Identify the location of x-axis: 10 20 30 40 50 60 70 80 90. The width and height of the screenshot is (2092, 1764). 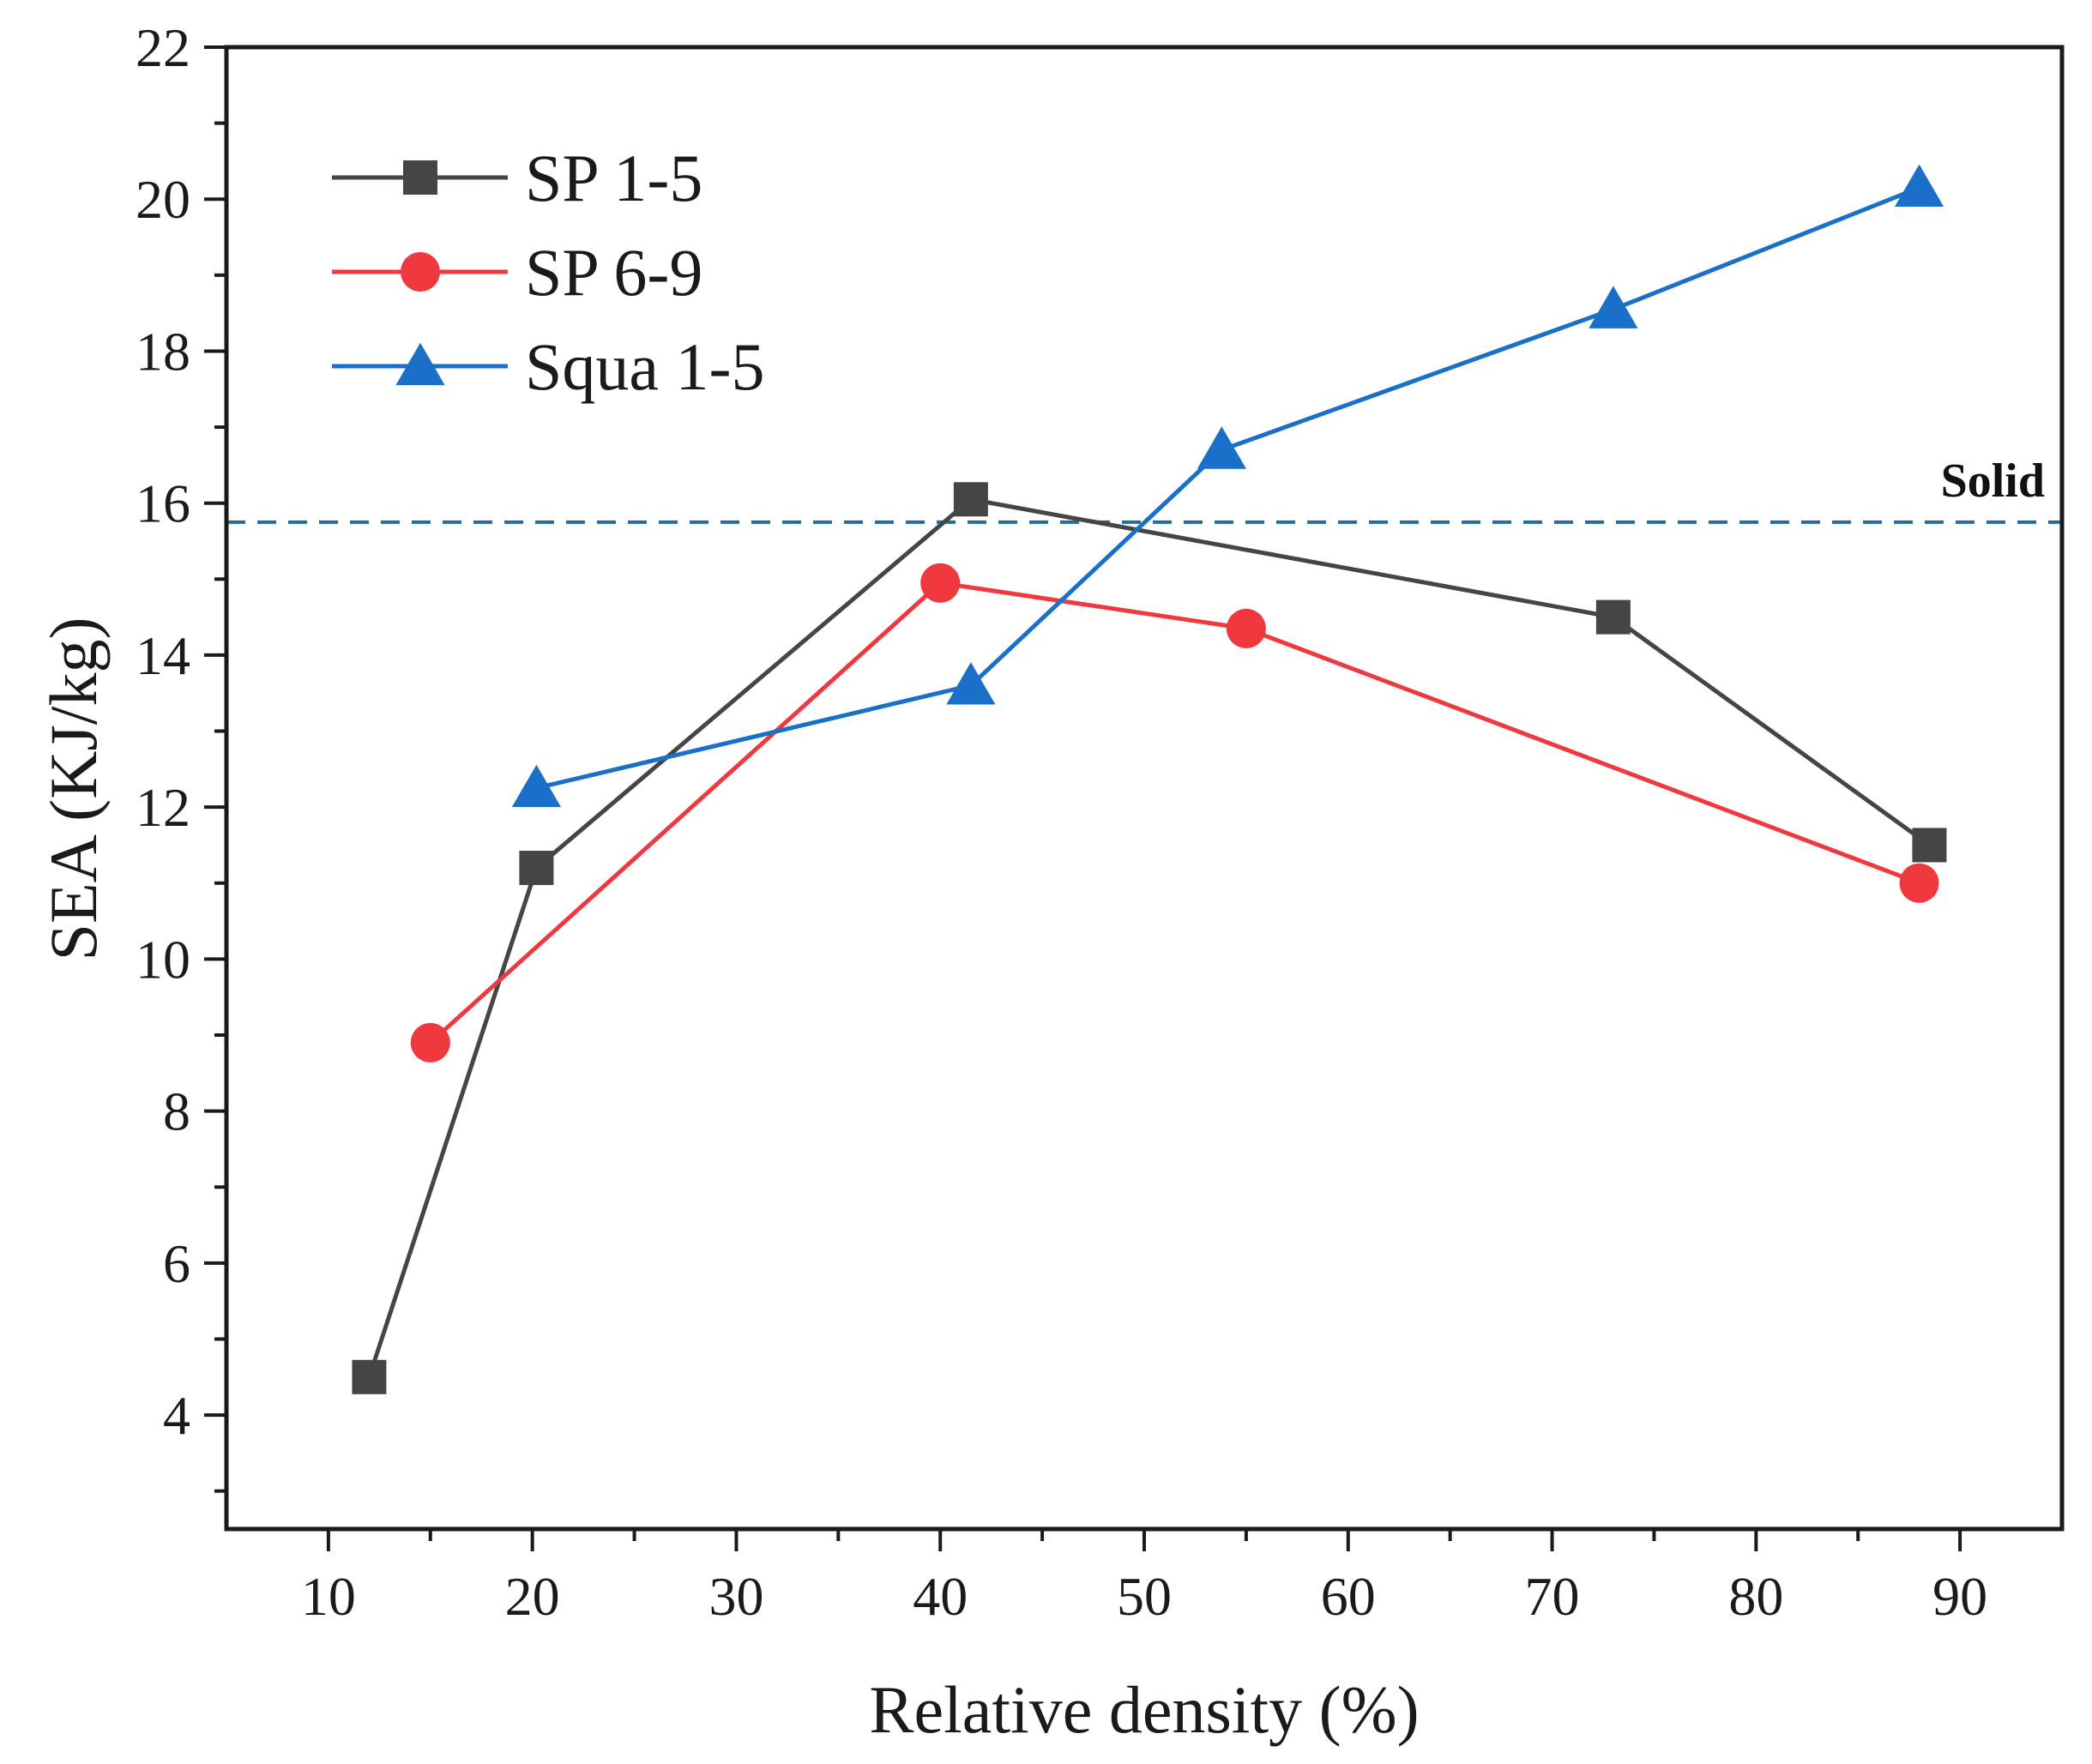
(1144, 1578).